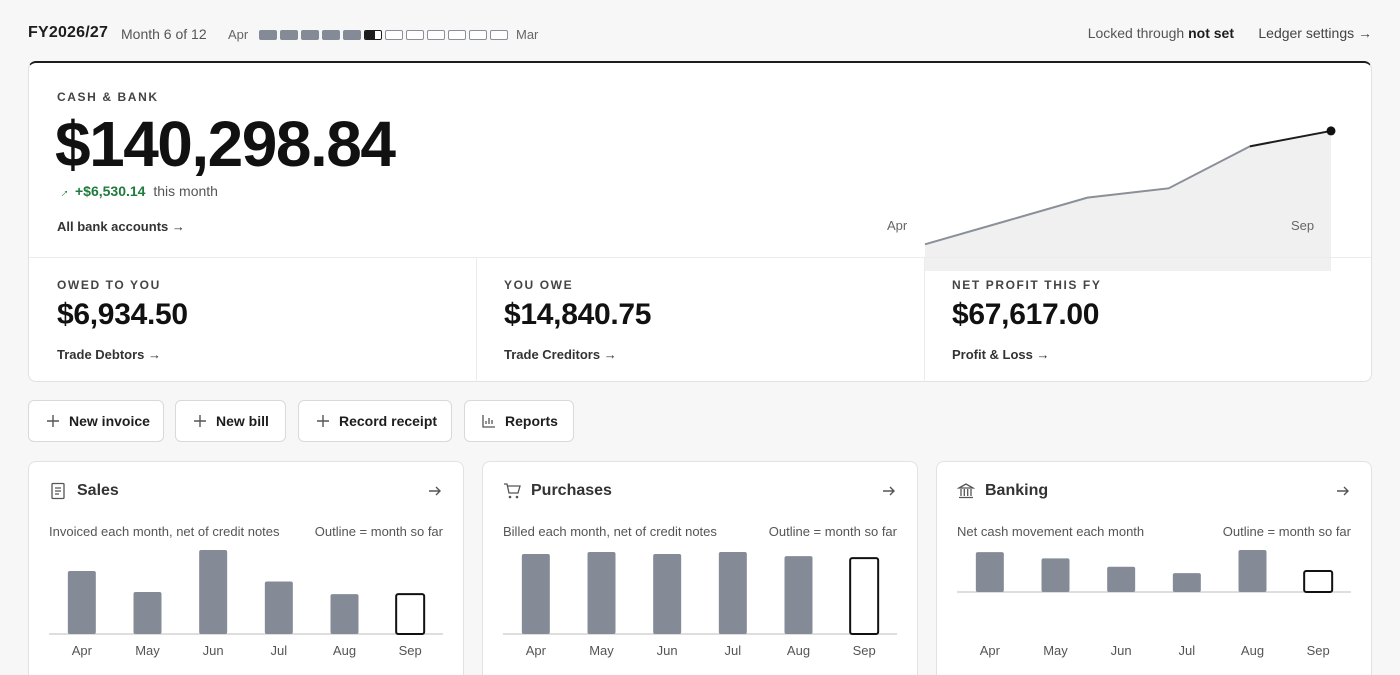 The image size is (1400, 675). I want to click on stat-label: OWED TO YOU, so click(109, 285).